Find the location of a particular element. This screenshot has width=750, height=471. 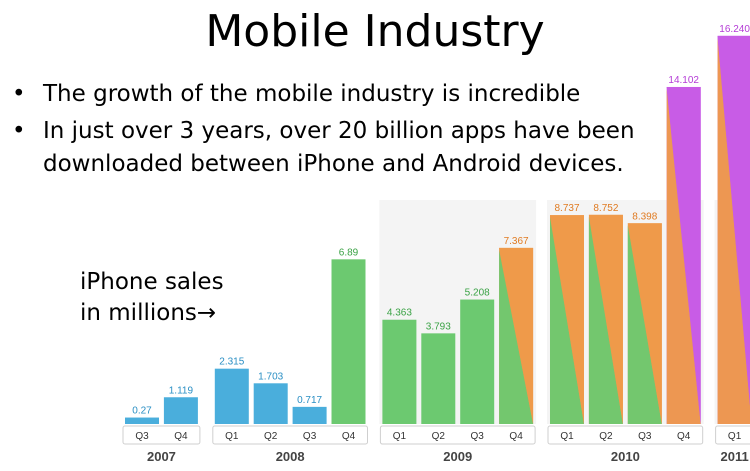

bar-value-label: 6.89 is located at coordinates (349, 252).